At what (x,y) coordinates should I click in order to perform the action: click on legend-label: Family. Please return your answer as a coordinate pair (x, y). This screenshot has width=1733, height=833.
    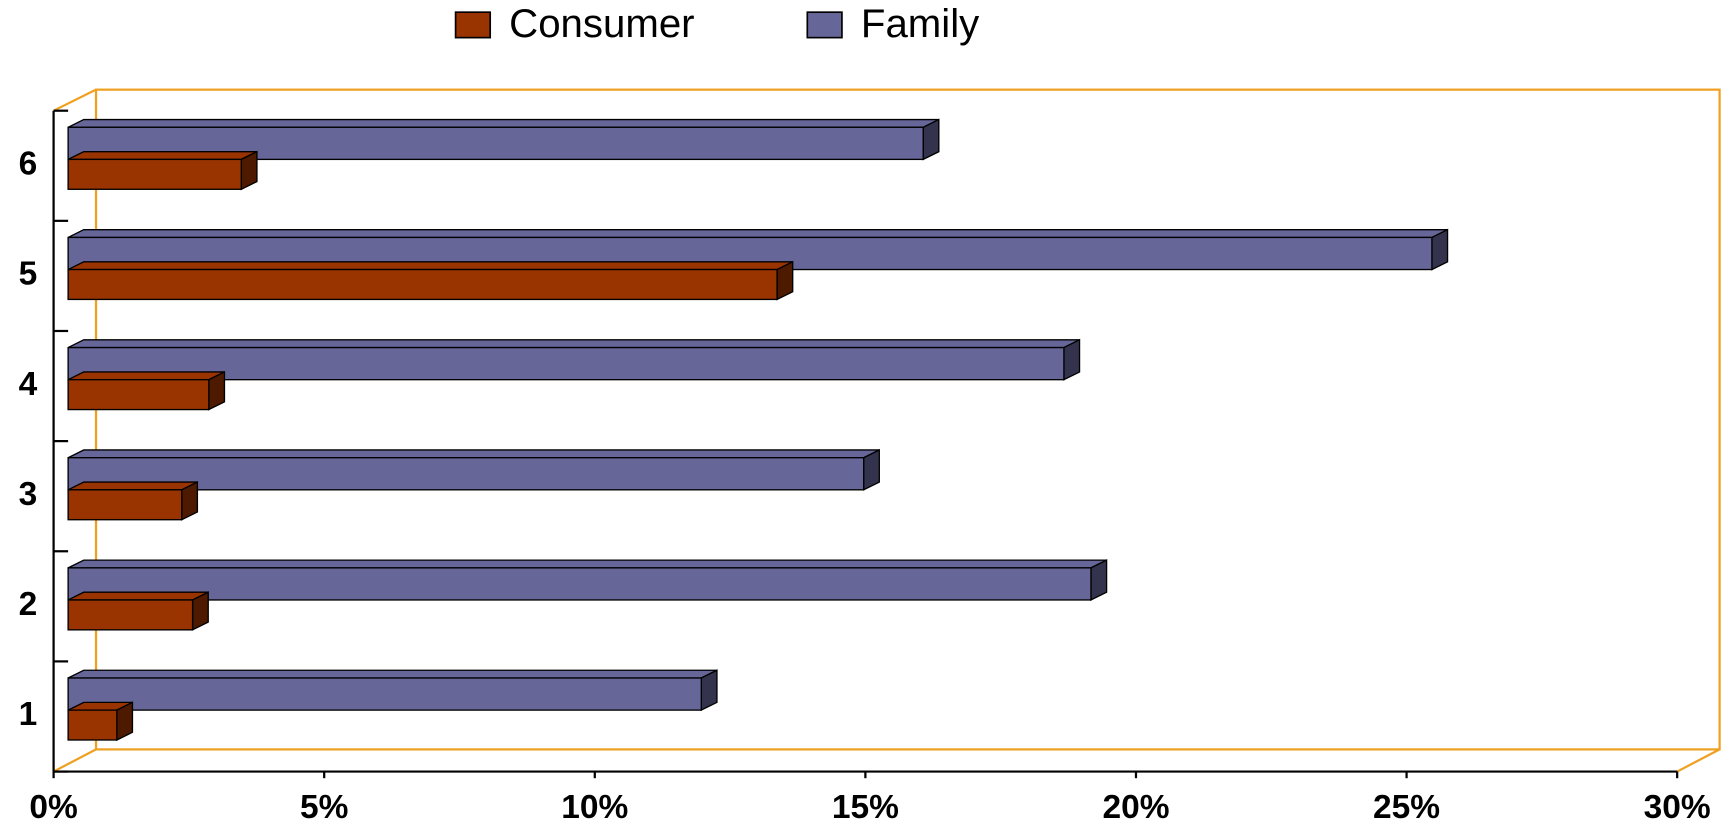
    Looking at the image, I should click on (920, 24).